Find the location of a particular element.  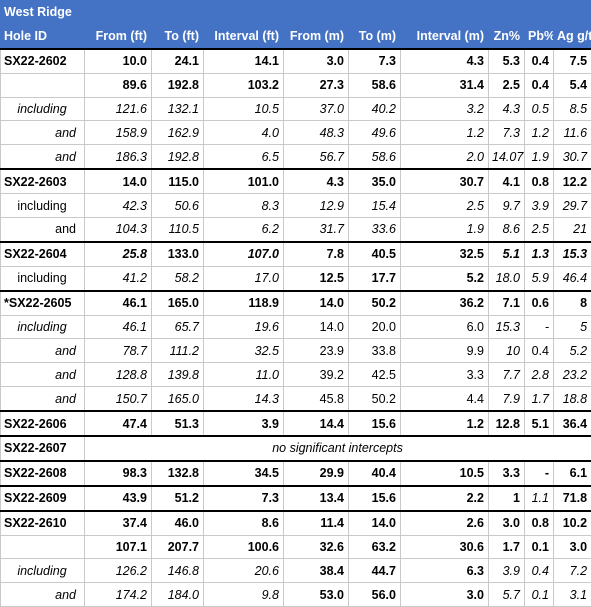

to-ft-cell: 184.0 is located at coordinates (178, 595).